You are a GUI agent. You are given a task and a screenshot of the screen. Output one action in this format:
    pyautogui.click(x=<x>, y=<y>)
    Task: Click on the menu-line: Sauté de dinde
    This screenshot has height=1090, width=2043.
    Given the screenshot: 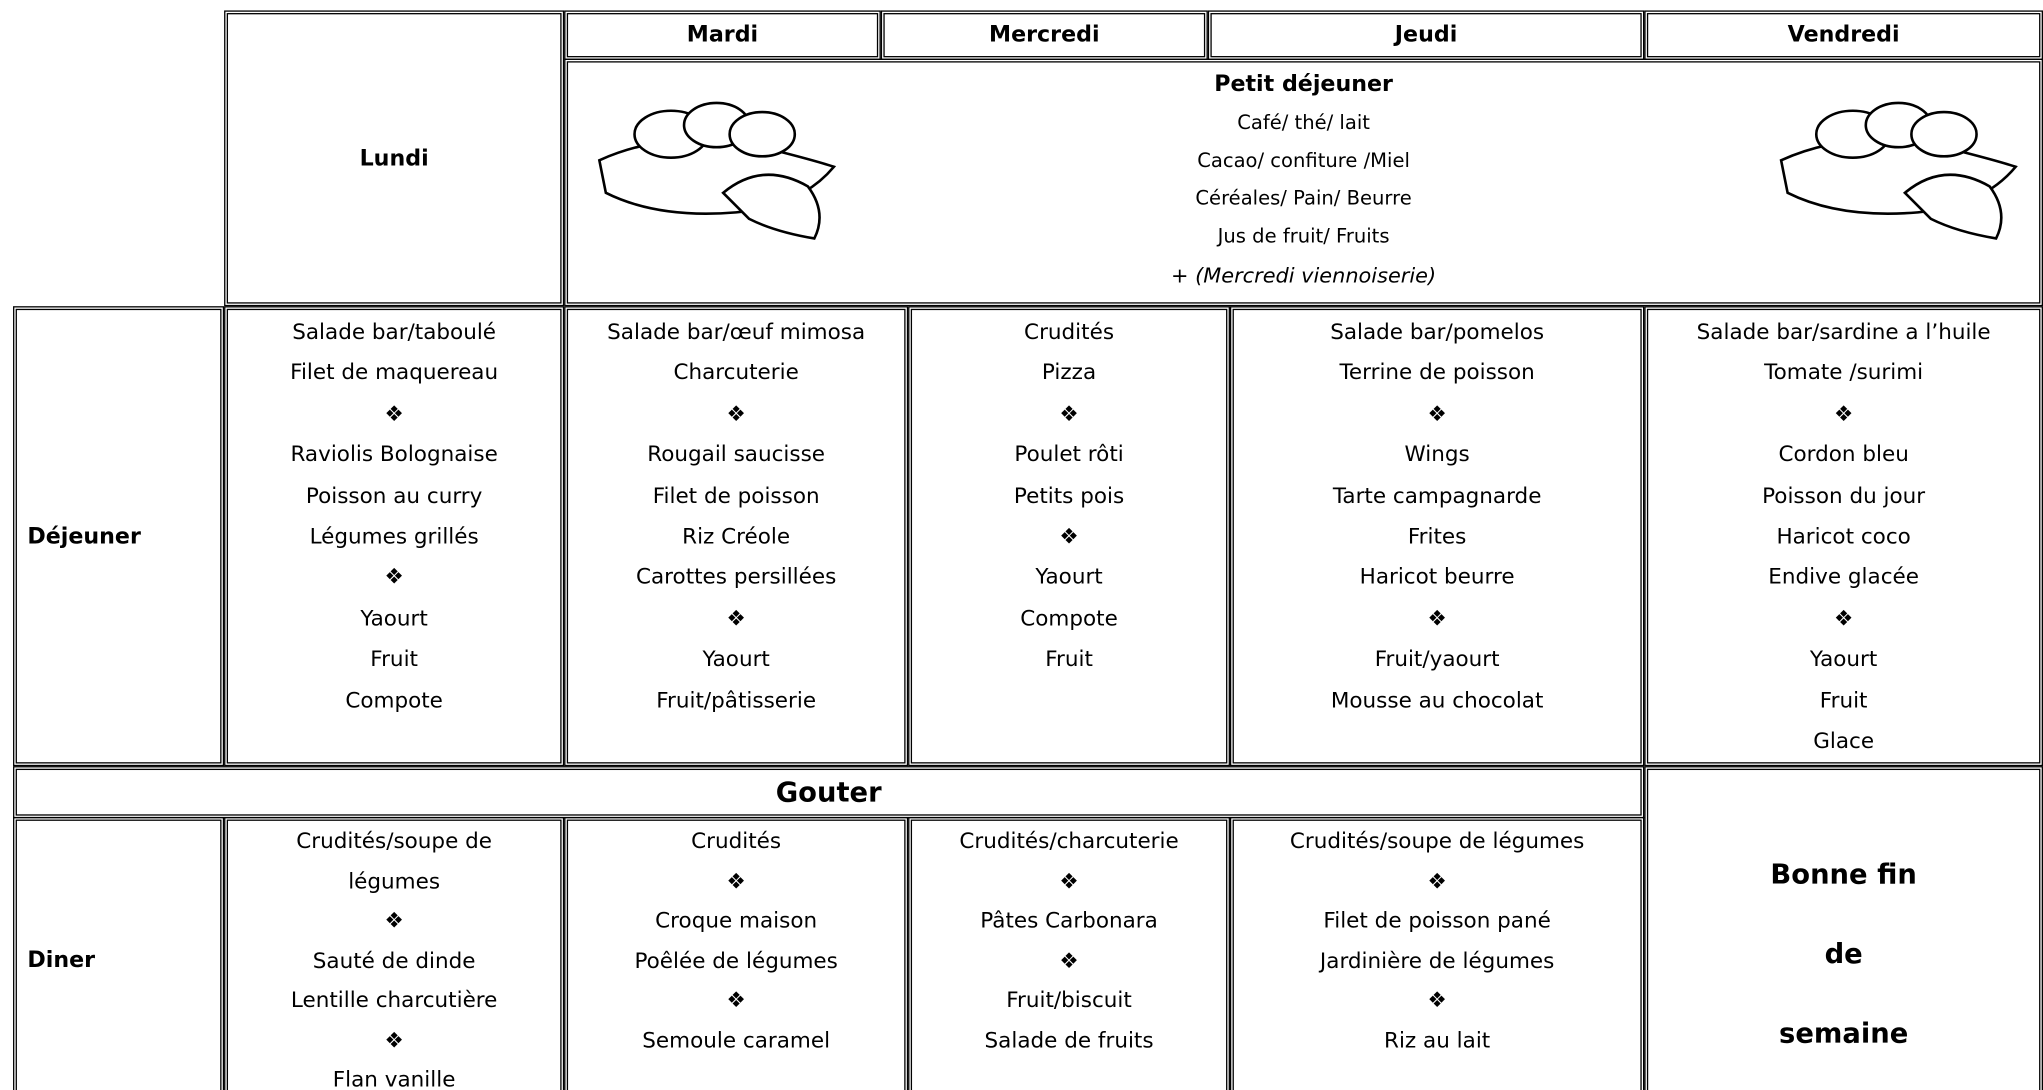 What is the action you would take?
    pyautogui.click(x=394, y=960)
    